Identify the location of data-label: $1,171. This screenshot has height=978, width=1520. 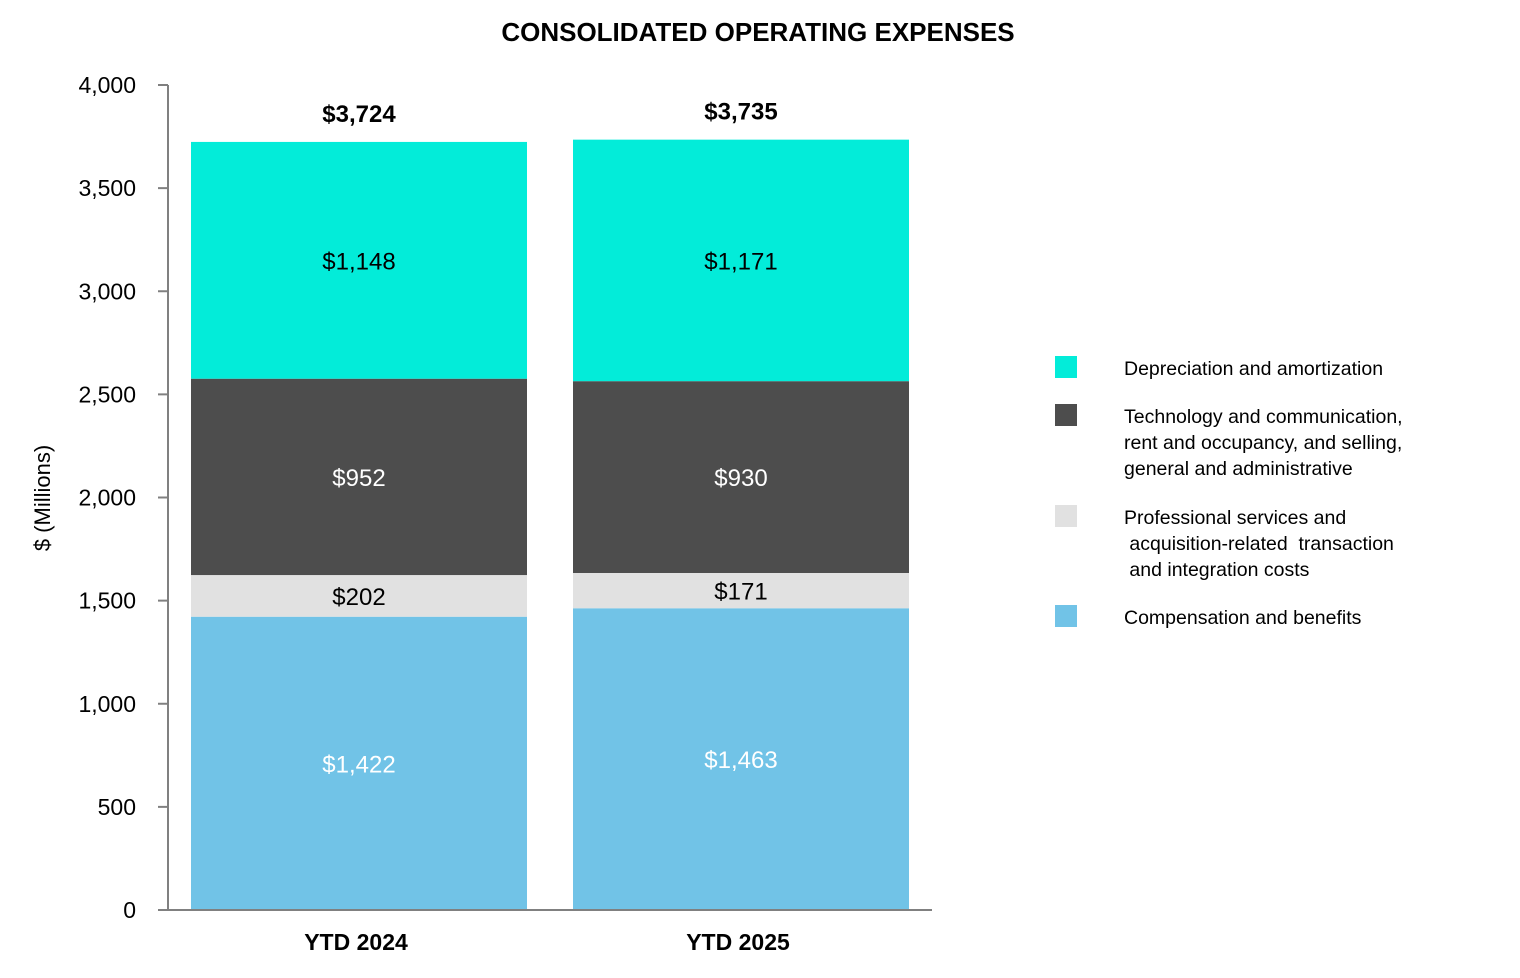
(740, 261).